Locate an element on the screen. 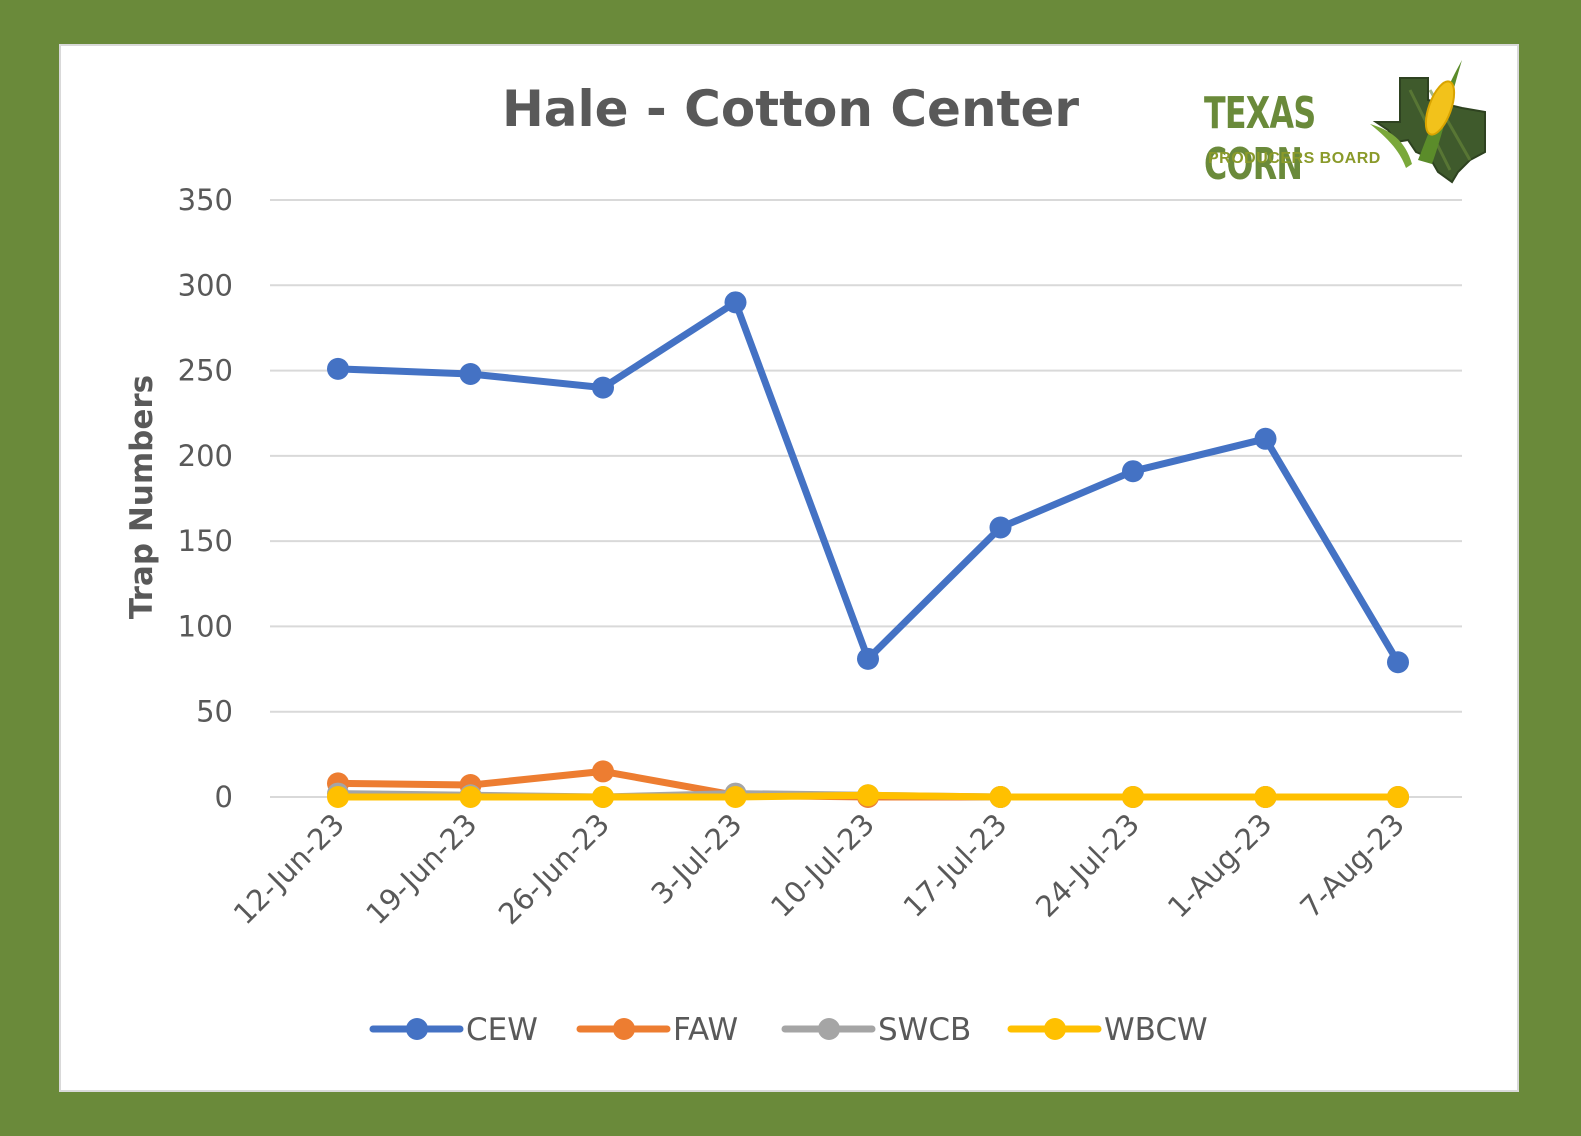  legend-label: WBCW is located at coordinates (1156, 1030).